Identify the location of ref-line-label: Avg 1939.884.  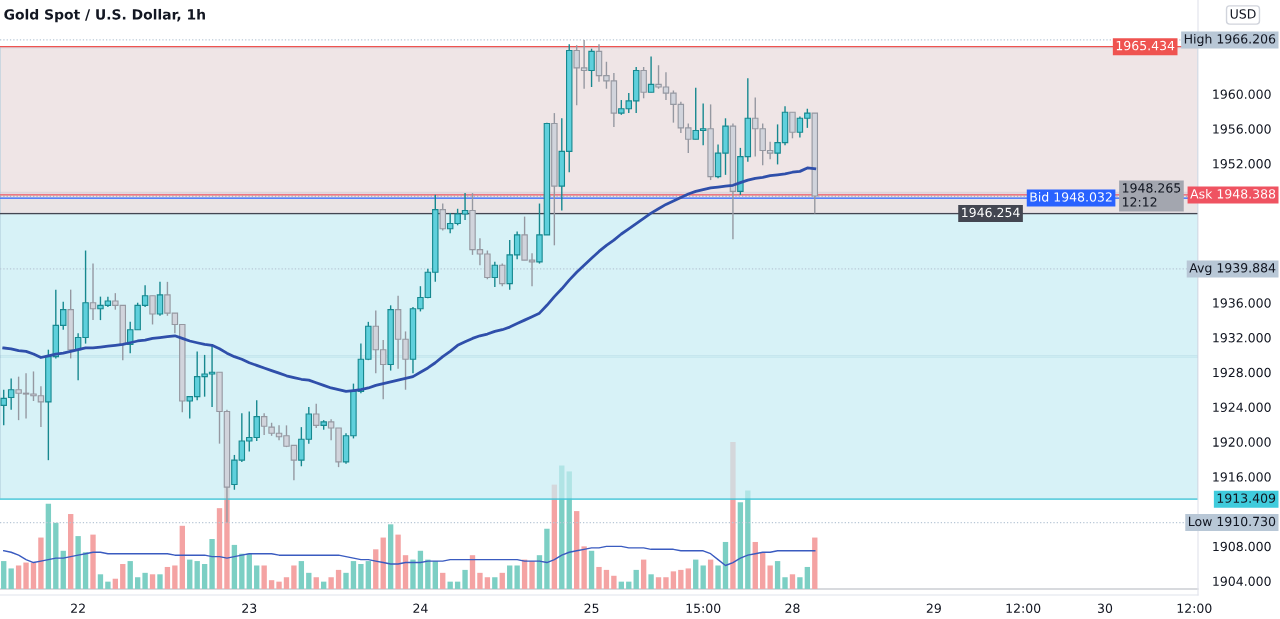
(1232, 269).